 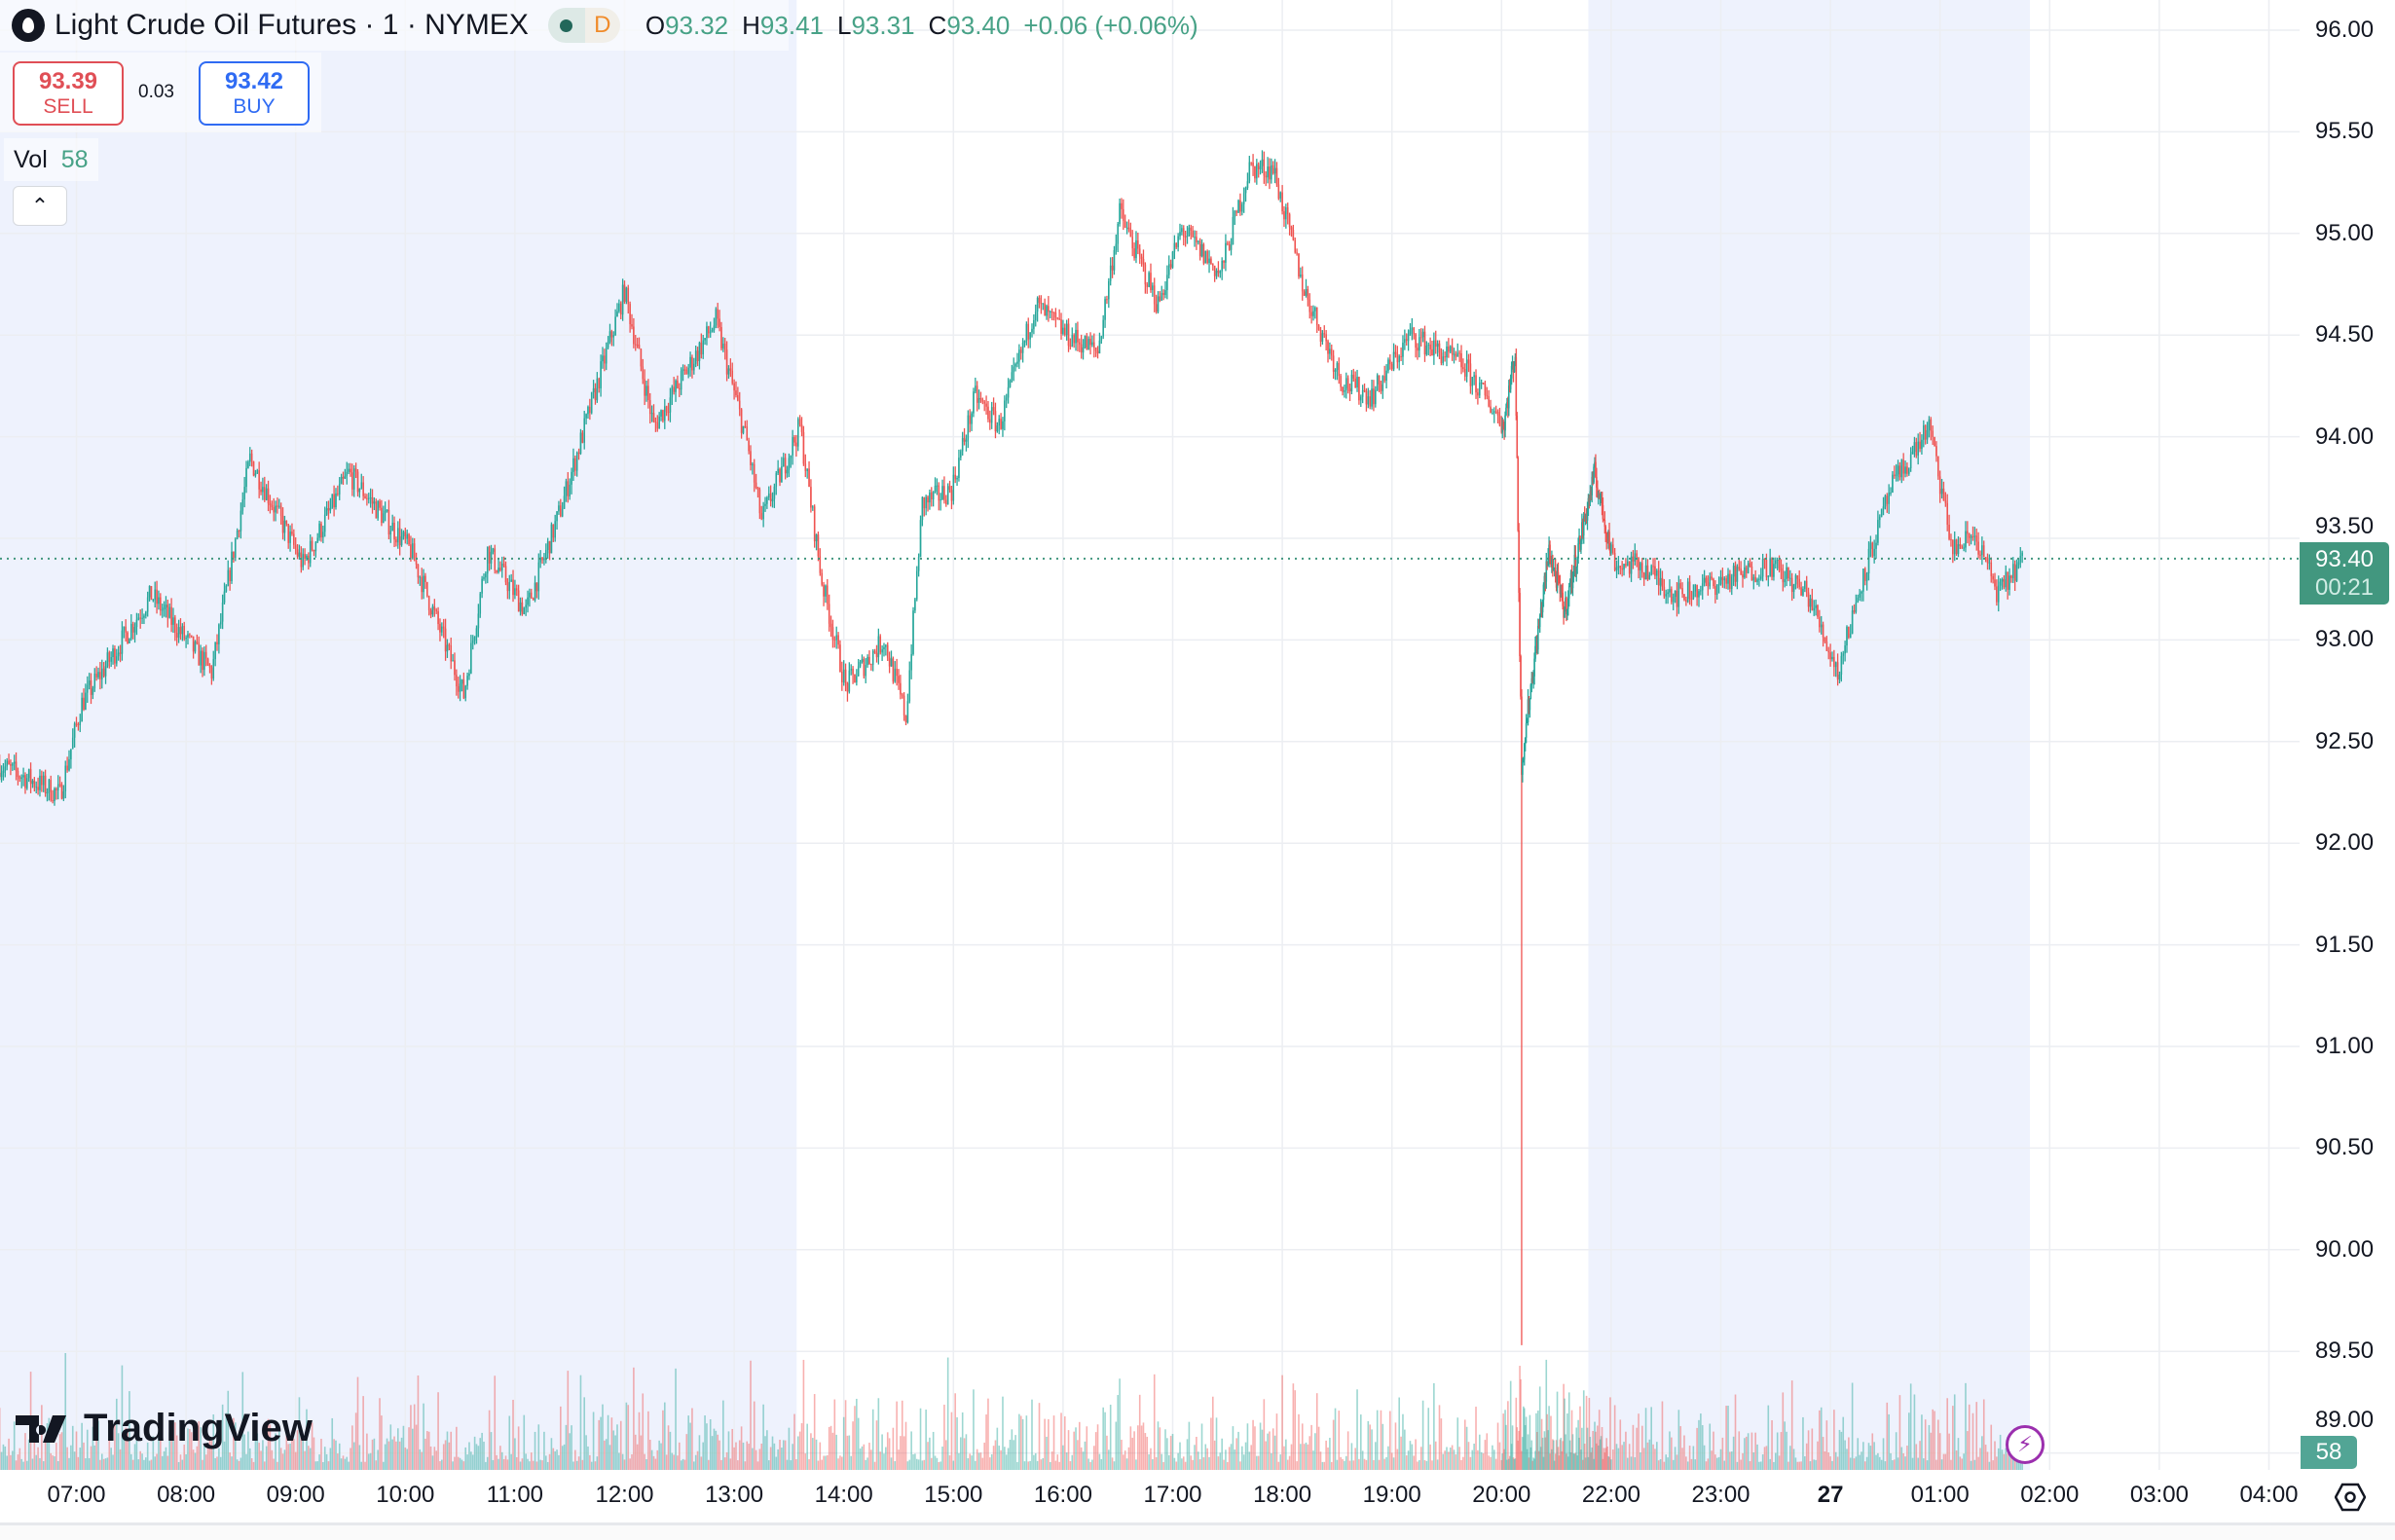 What do you see at coordinates (2345, 526) in the screenshot?
I see `price-tick: 93.50` at bounding box center [2345, 526].